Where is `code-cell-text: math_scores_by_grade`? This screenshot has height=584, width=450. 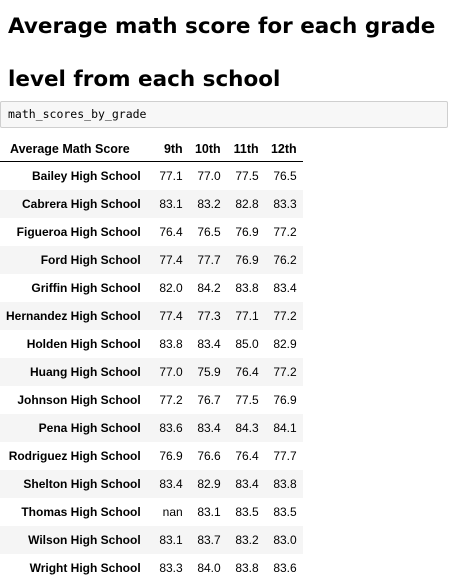 code-cell-text: math_scores_by_grade is located at coordinates (77, 114).